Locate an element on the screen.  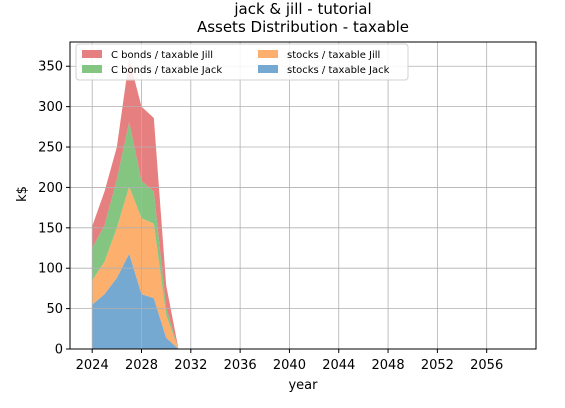
x-tick-label-2: 2032 is located at coordinates (190, 365).